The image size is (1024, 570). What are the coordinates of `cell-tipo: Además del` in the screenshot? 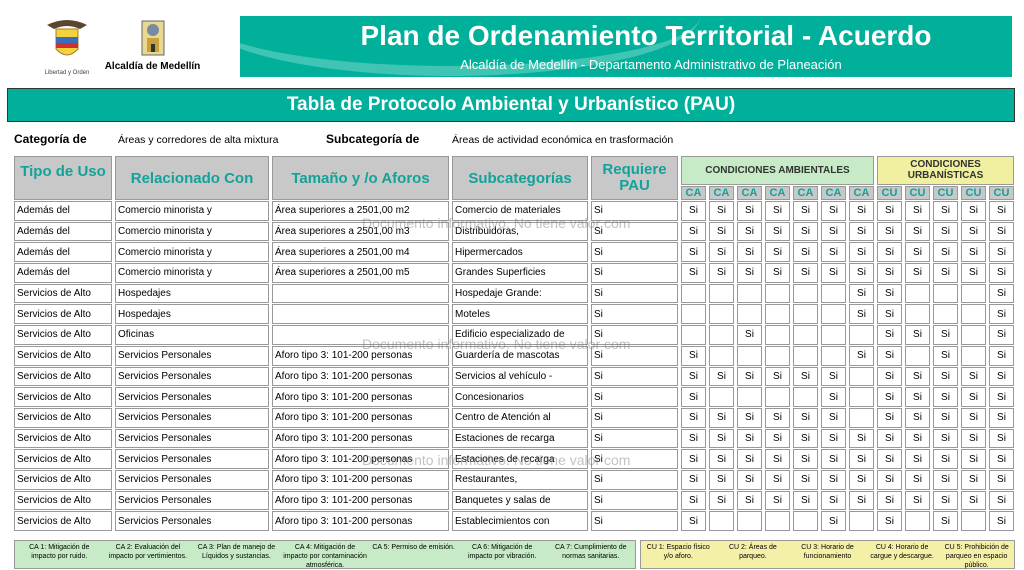 It's located at (63, 211).